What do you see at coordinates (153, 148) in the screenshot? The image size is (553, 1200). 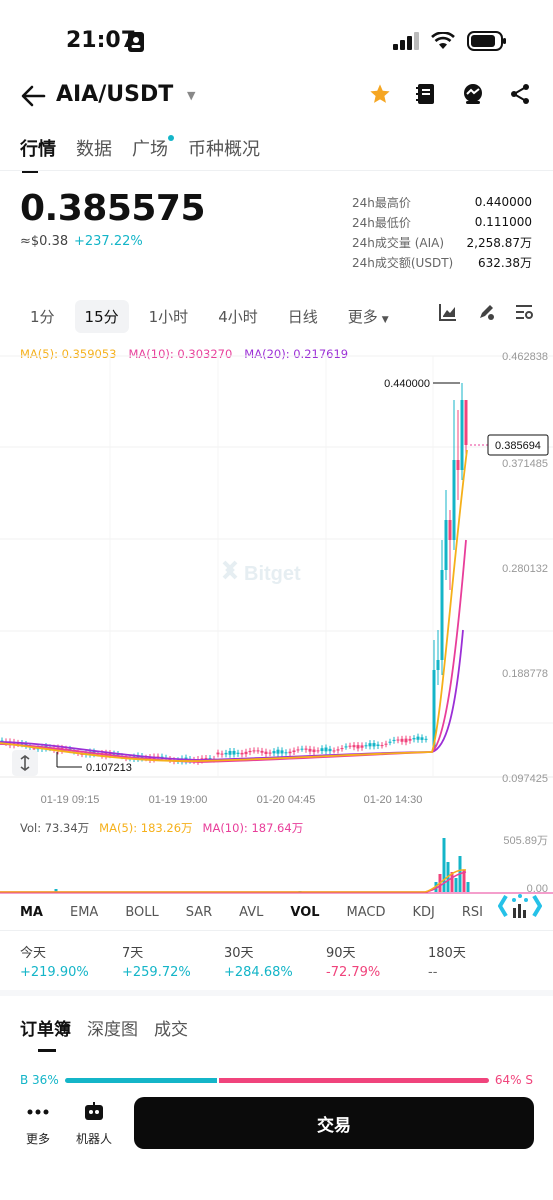 I see `tab-square: 广场` at bounding box center [153, 148].